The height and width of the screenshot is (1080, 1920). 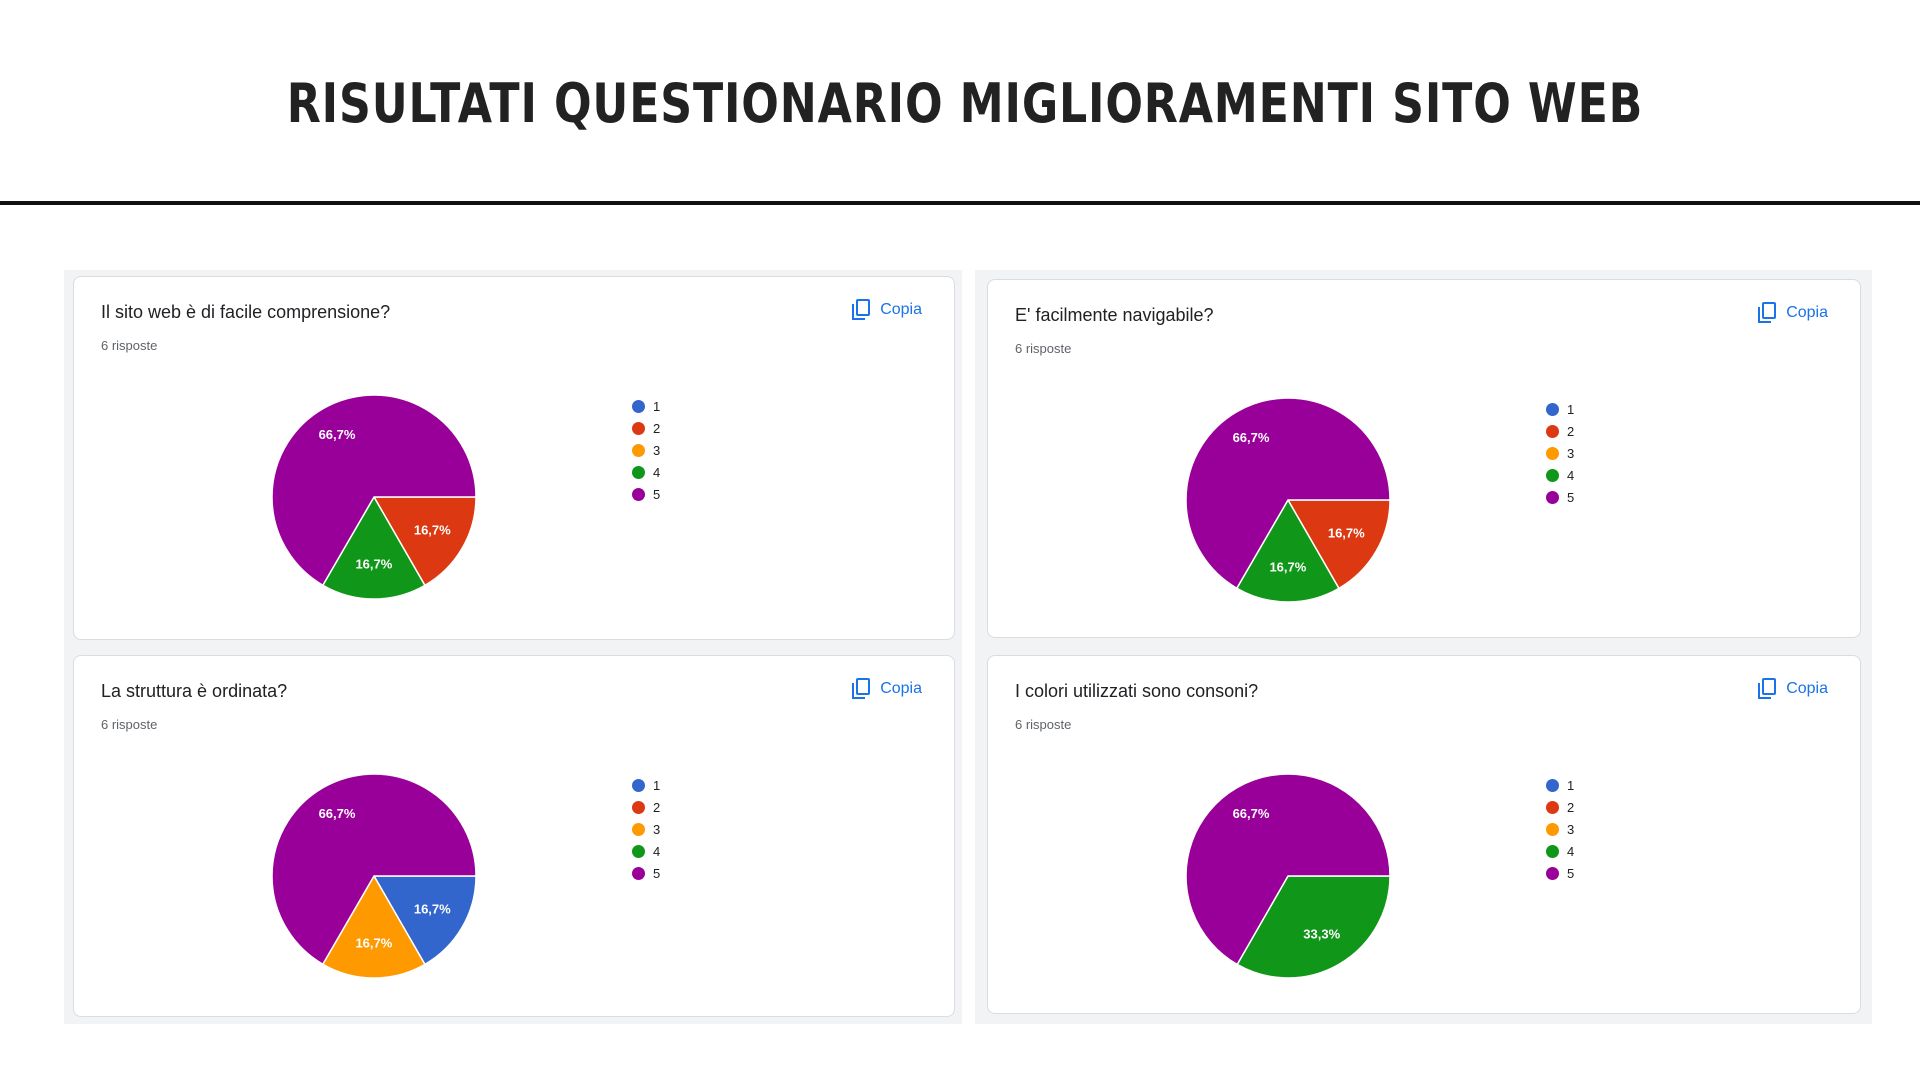 I want to click on title-divider, so click(x=960, y=203).